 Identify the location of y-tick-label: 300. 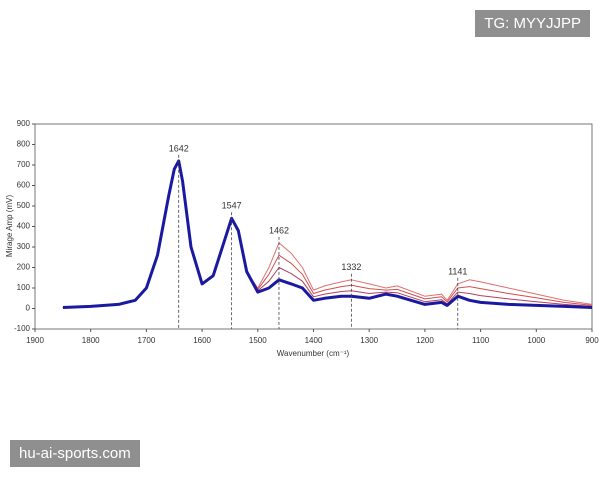
(24, 246).